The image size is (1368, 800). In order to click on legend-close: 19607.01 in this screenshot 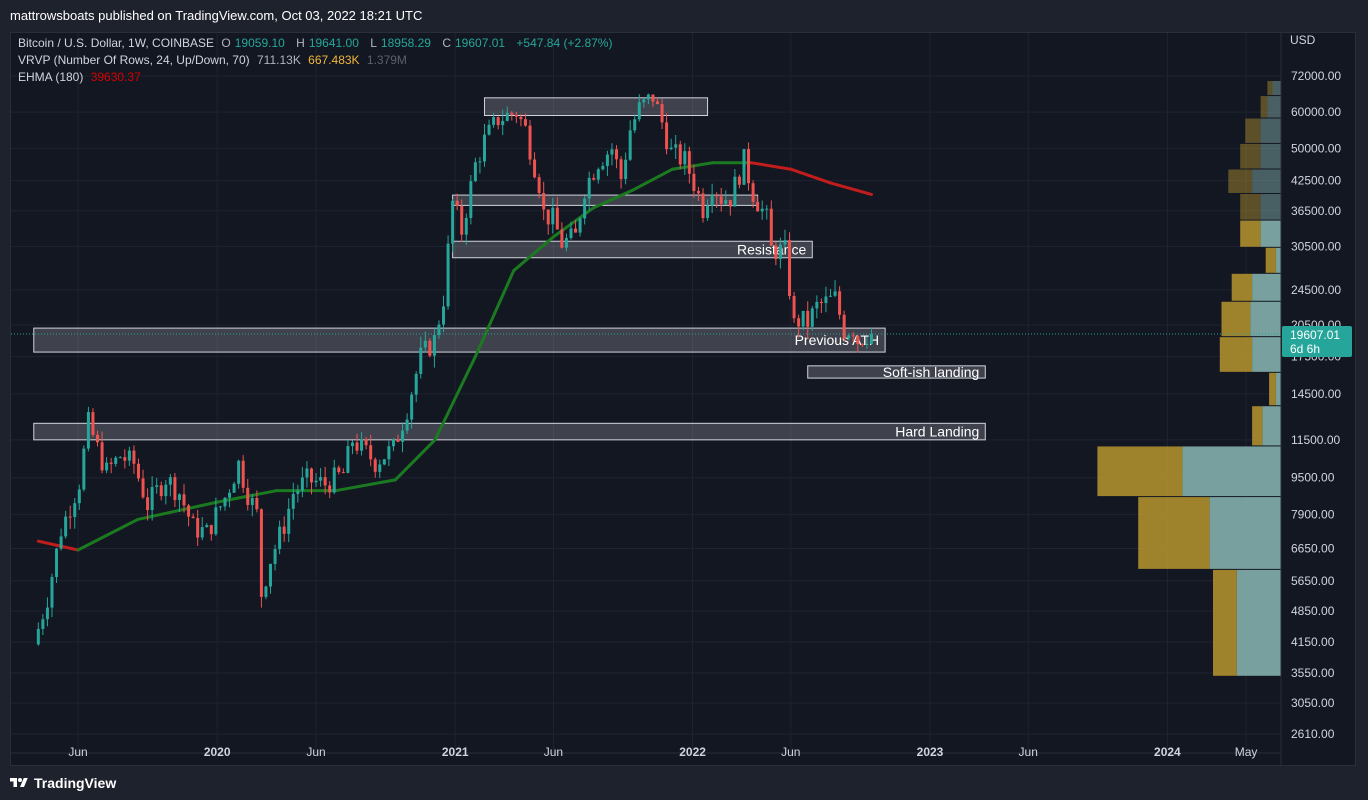, I will do `click(480, 43)`.